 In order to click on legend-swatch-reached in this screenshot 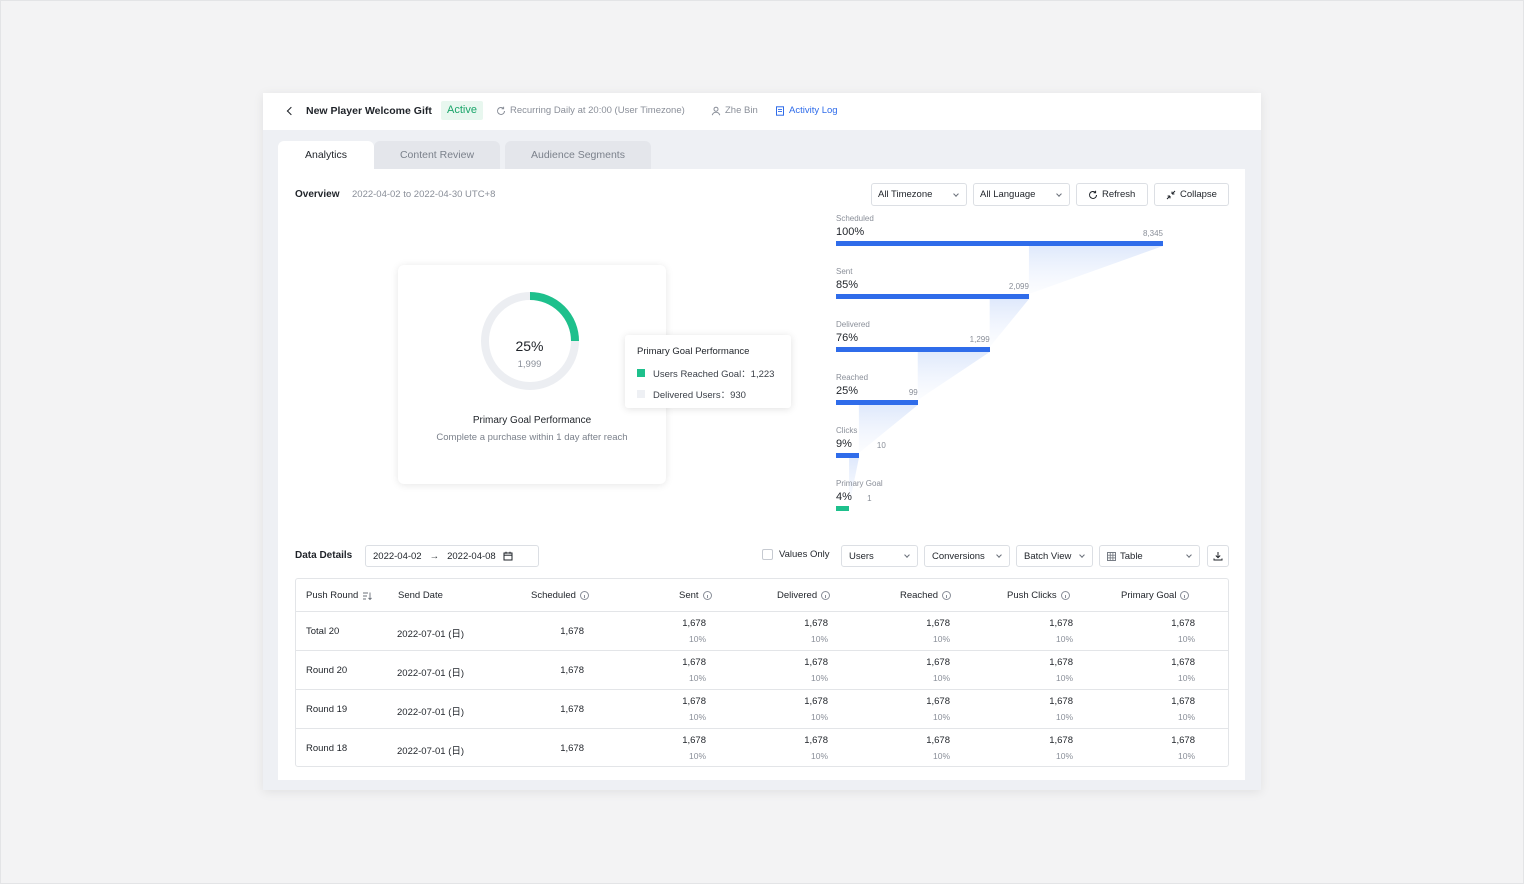, I will do `click(641, 373)`.